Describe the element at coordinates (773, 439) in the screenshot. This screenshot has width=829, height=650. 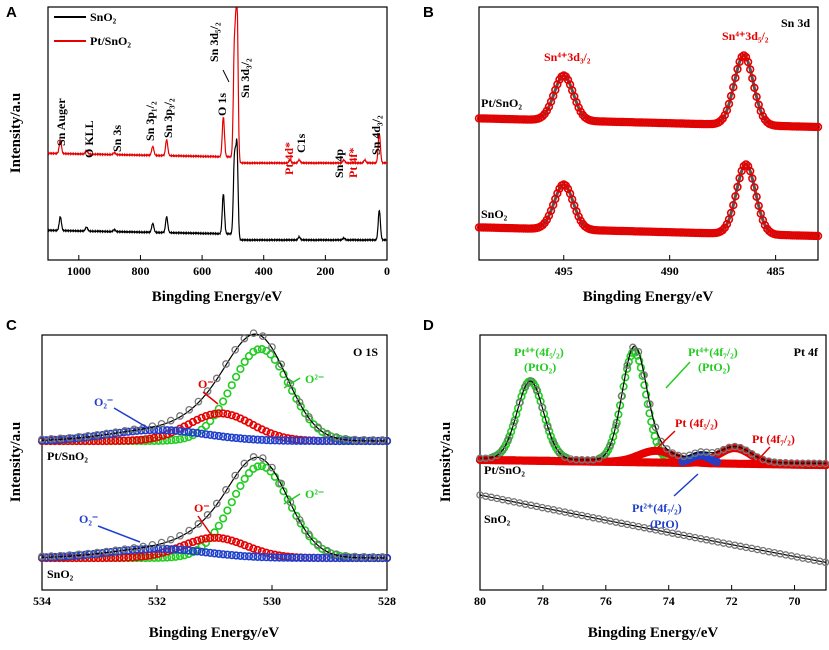
I see `label-pt-4f72: Pt (4f₇/₂)` at that location.